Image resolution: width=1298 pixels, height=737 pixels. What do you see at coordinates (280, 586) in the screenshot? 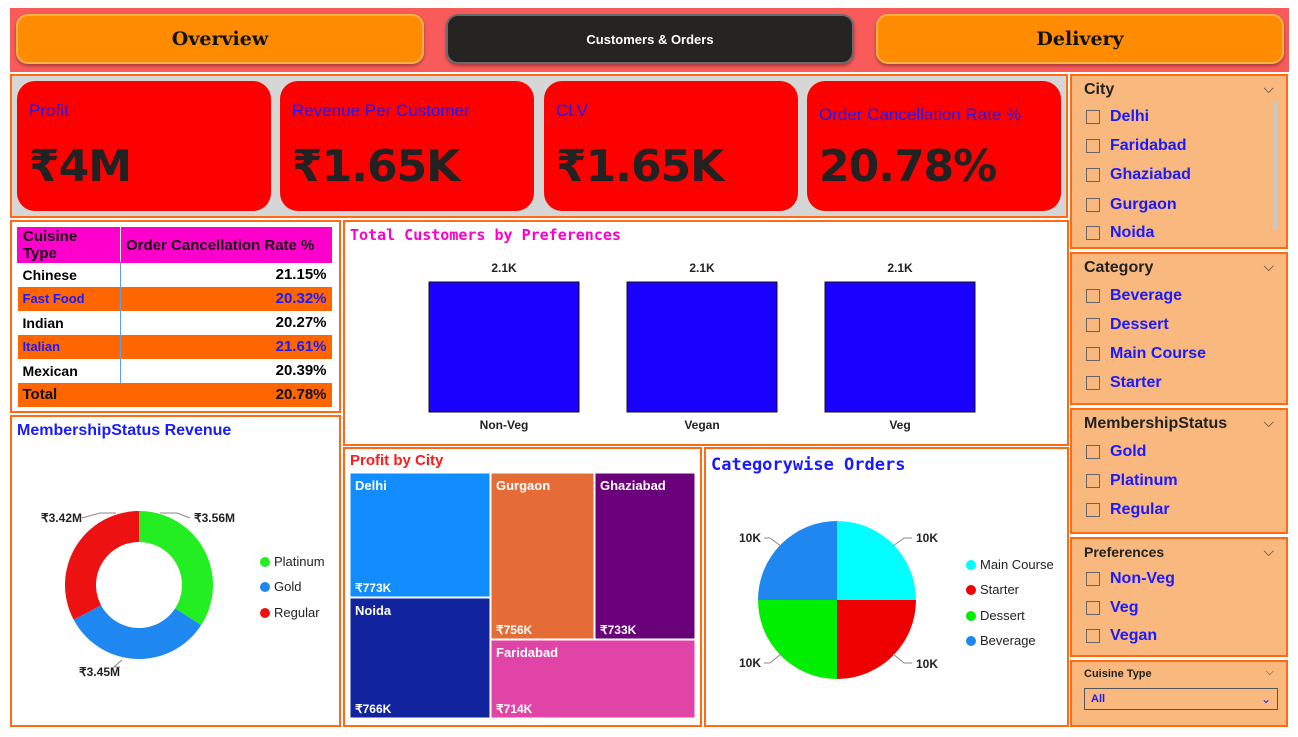
I see `legend-item-gold: Gold` at bounding box center [280, 586].